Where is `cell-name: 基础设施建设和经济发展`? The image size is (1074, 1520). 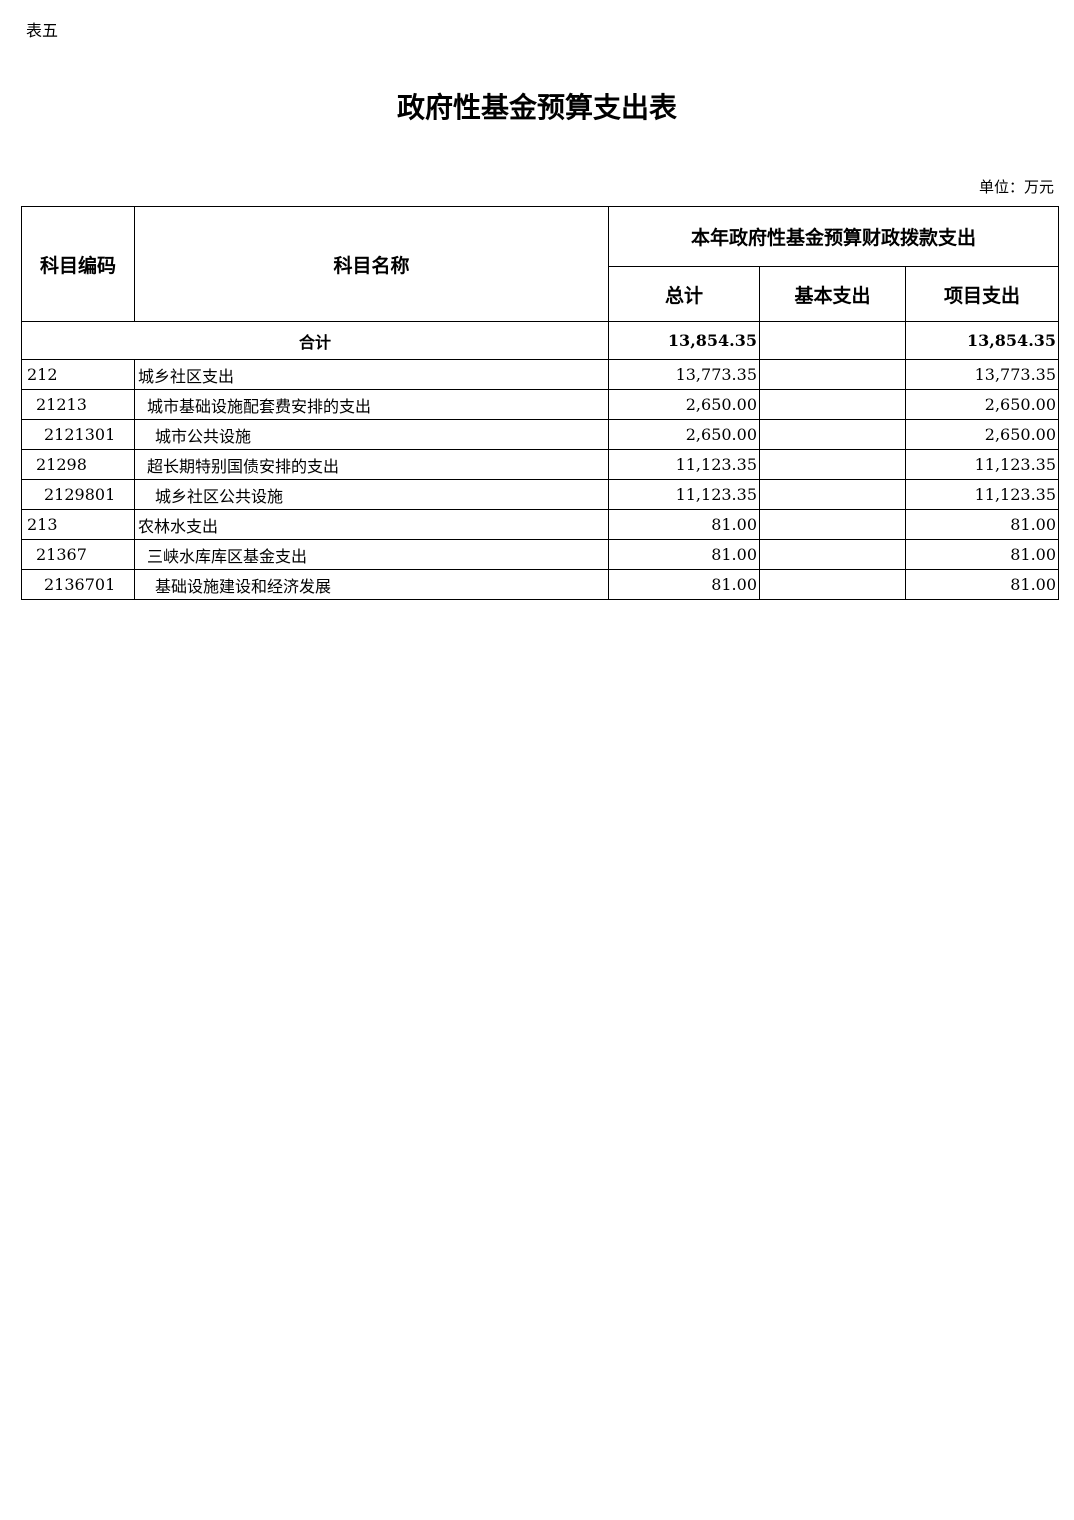 cell-name: 基础设施建设和经济发展 is located at coordinates (371, 584).